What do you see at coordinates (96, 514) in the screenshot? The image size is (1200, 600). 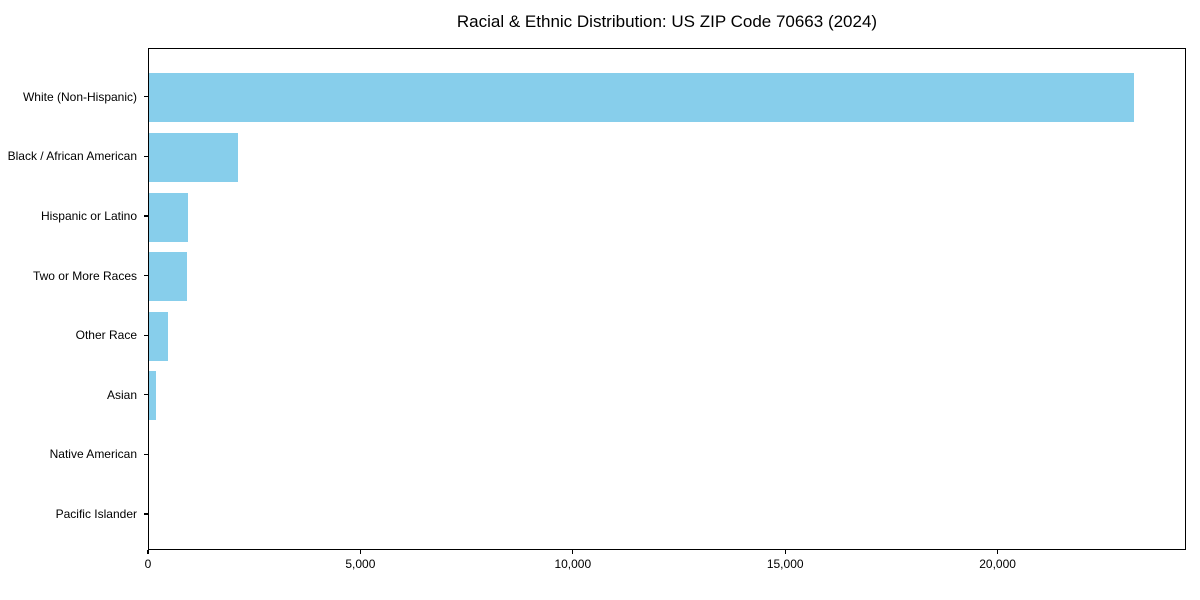 I see `y-tick-label: Pacific Islander` at bounding box center [96, 514].